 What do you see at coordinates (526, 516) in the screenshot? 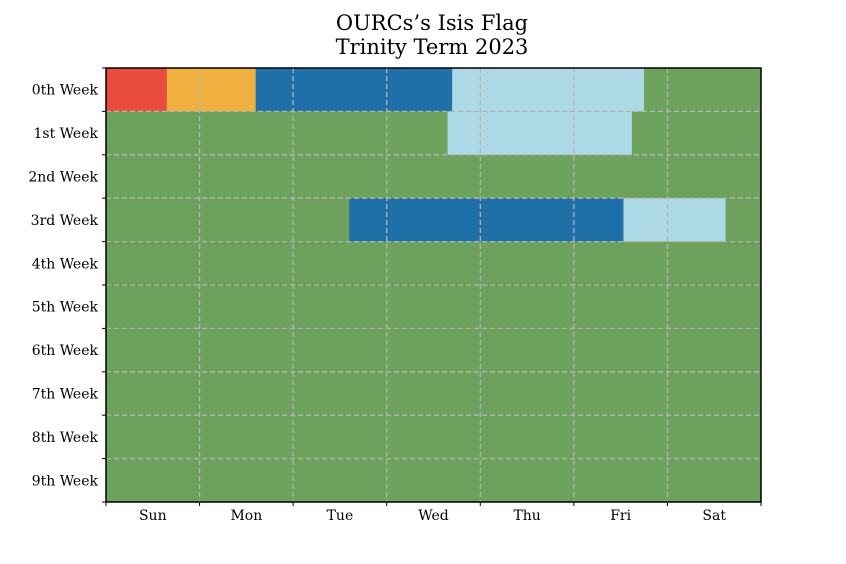
I see `x-tick-label-thu: Thu` at bounding box center [526, 516].